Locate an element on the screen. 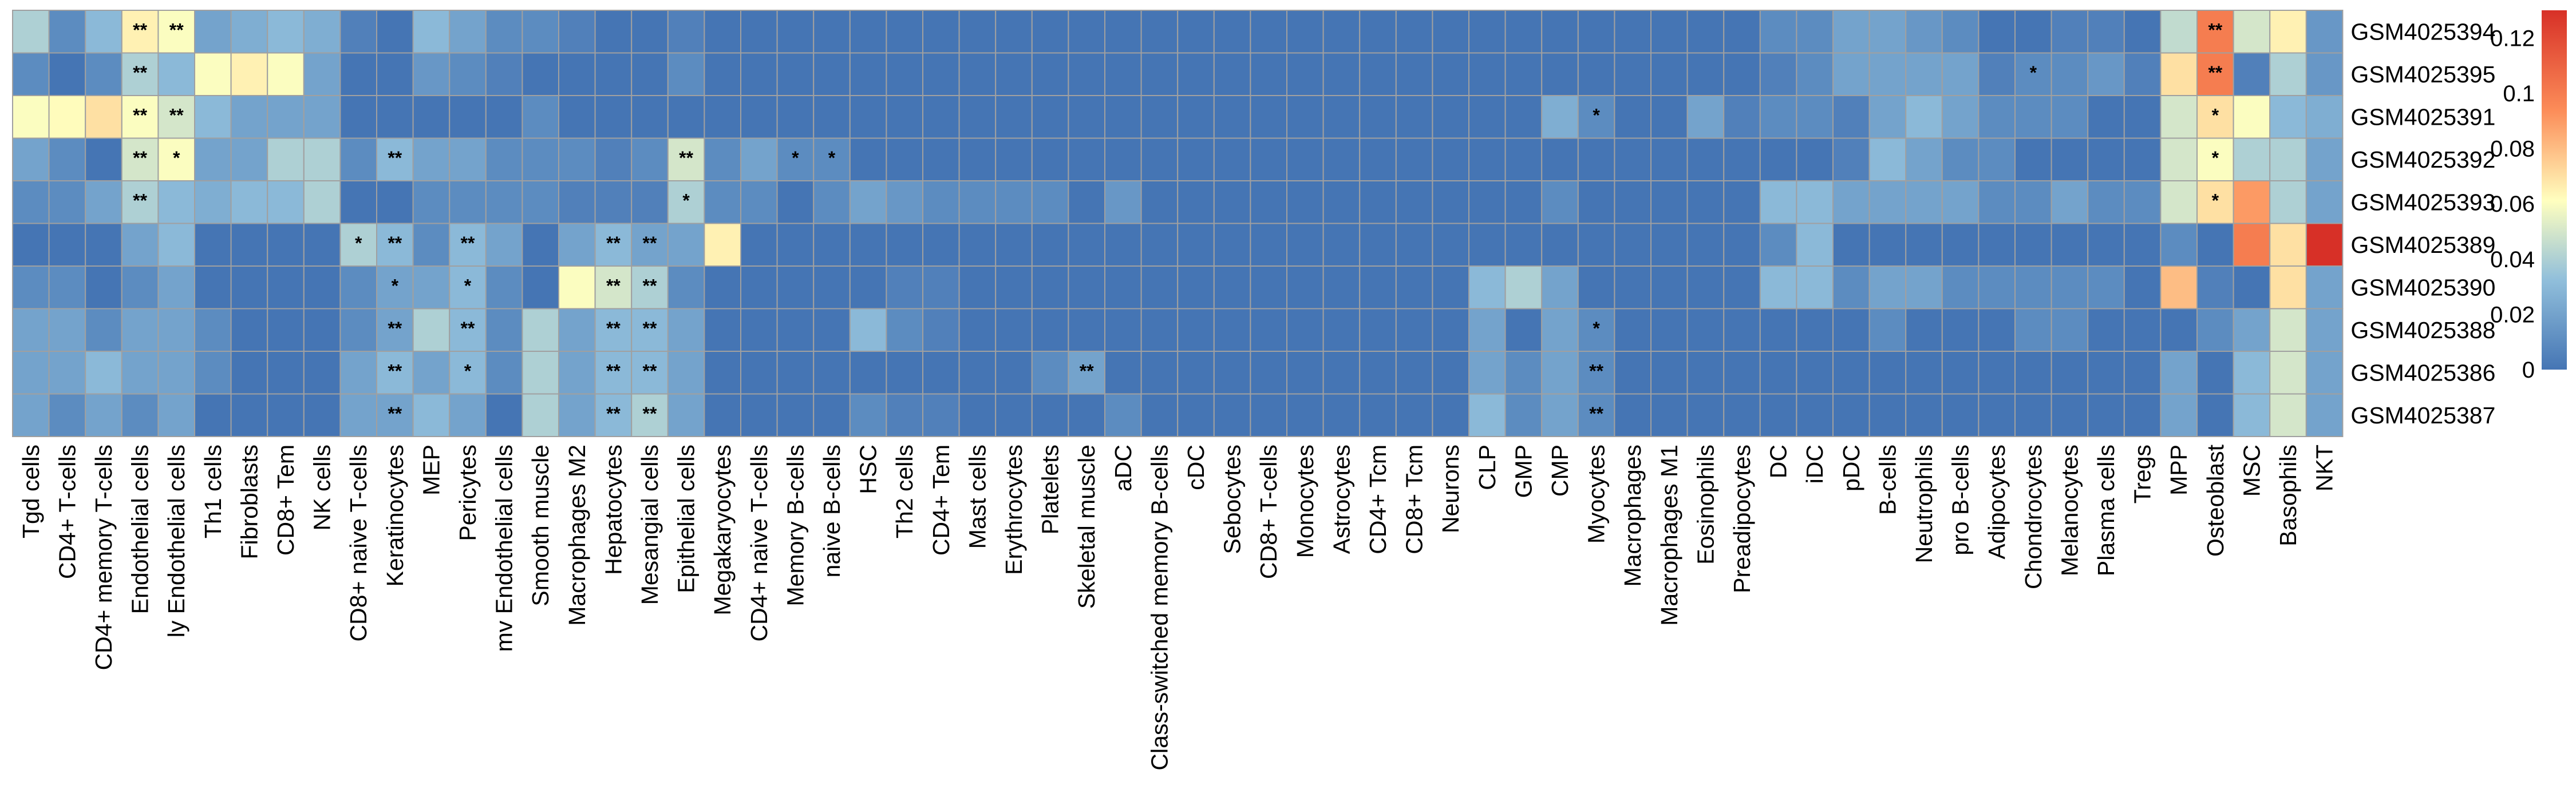  column-label: naive B-cells is located at coordinates (832, 511).